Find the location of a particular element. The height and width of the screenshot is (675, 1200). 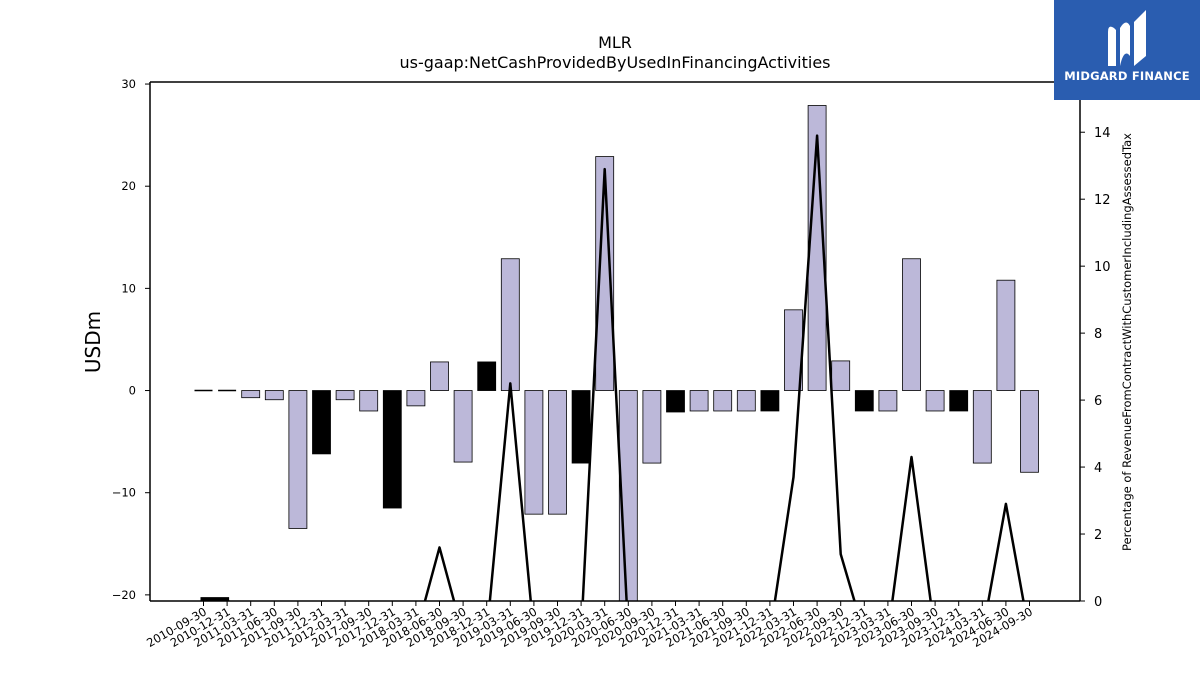

y-tick-label: 20 is located at coordinates (128, 186).